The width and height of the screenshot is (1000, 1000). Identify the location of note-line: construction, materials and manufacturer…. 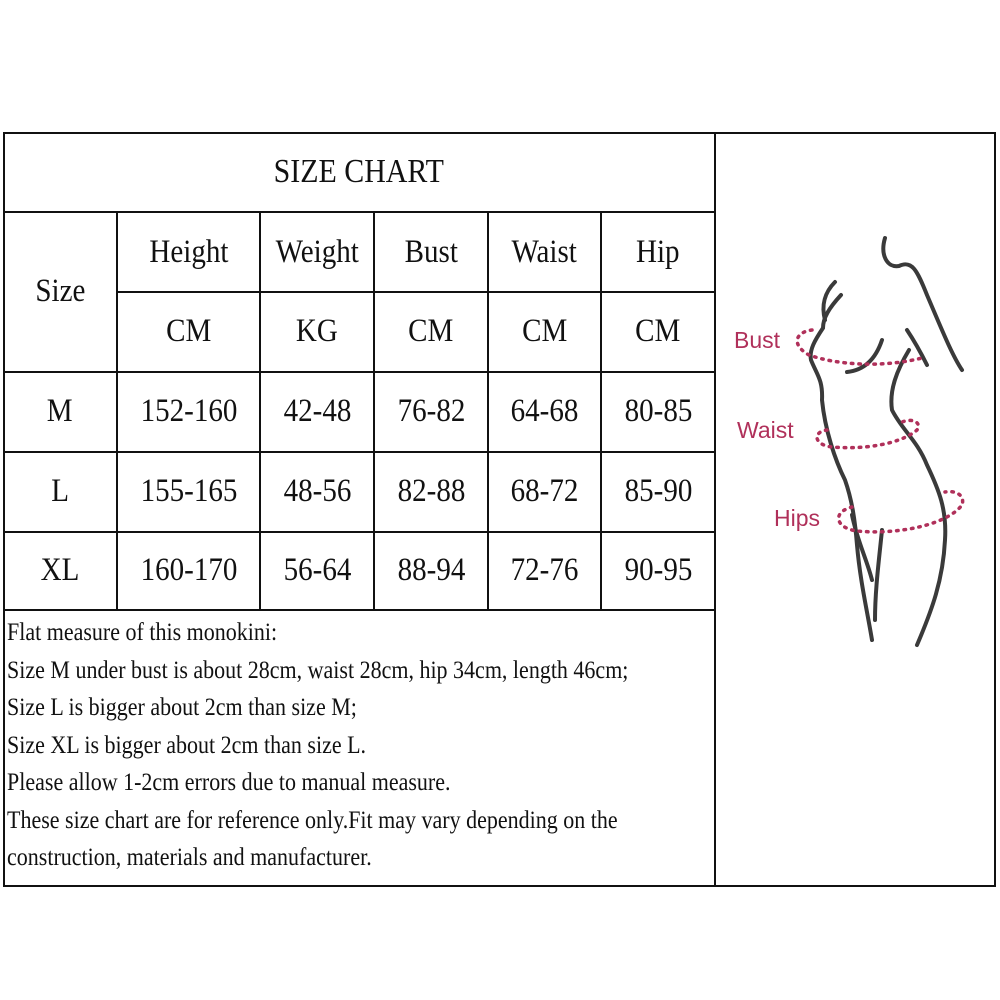
(189, 857).